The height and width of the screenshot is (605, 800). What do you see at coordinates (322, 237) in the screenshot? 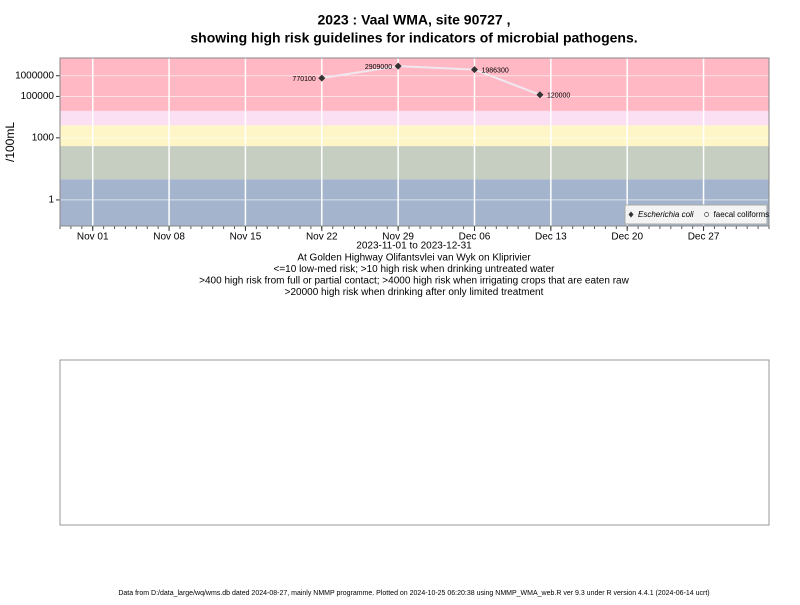
I see `x-tick-label: Nov 22` at bounding box center [322, 237].